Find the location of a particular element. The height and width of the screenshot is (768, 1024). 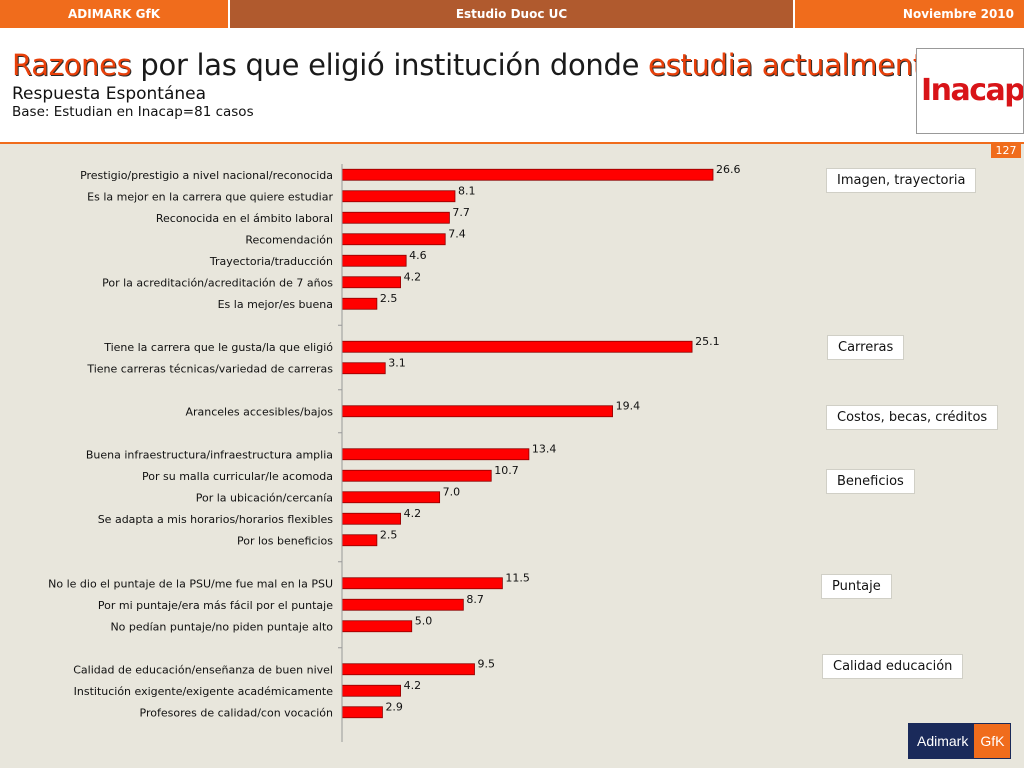

bar-value-label: 8.1 is located at coordinates (467, 190).